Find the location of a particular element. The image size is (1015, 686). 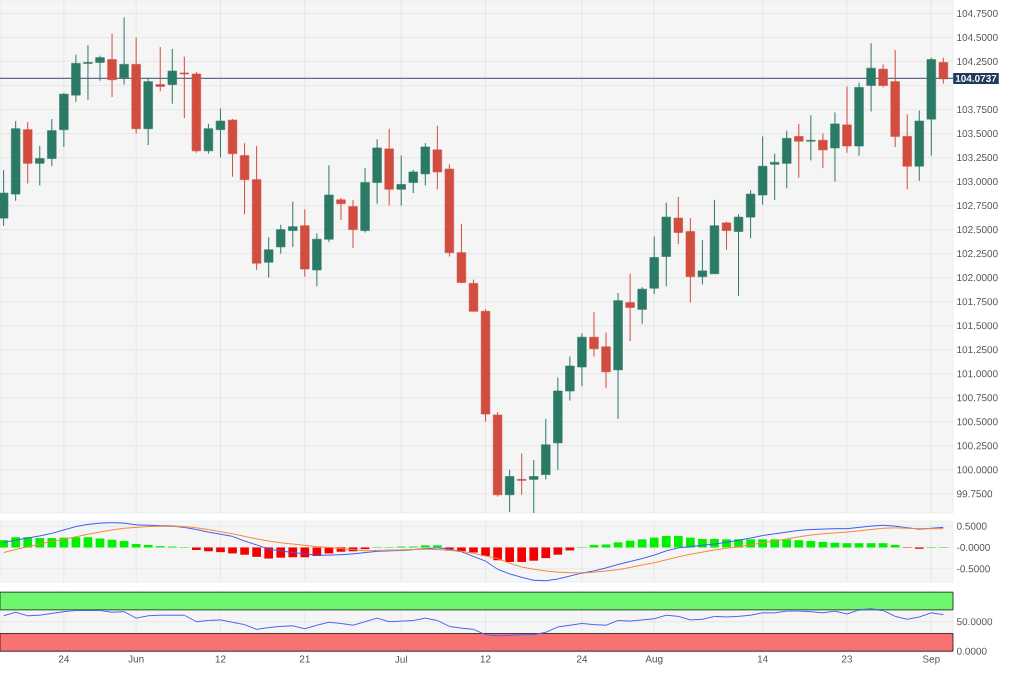

y-tick-label: -0.5000 is located at coordinates (973, 569).